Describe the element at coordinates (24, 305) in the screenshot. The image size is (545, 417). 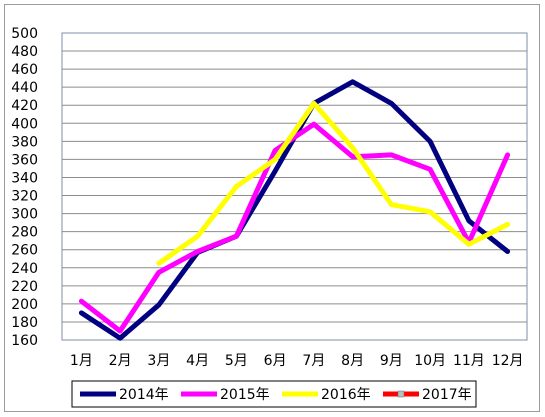
I see `y-tick-label: 200` at that location.